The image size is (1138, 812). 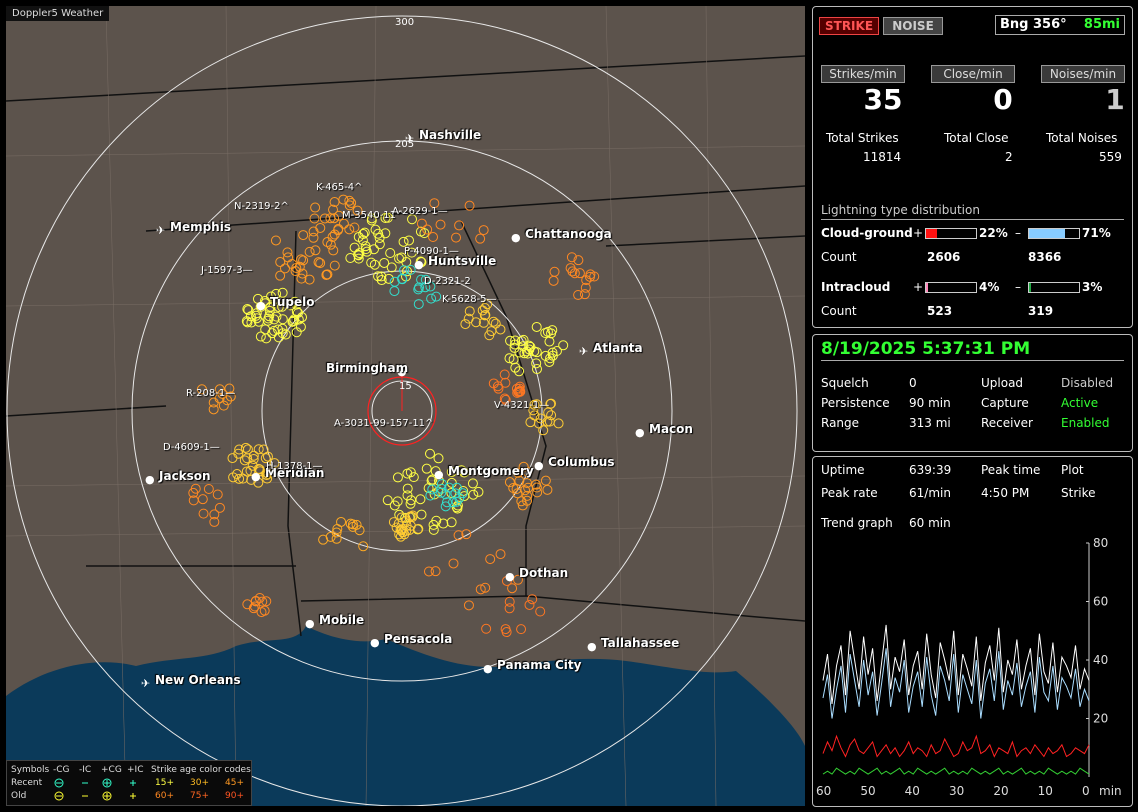 What do you see at coordinates (940, 311) in the screenshot?
I see `ic-positive-count: 523` at bounding box center [940, 311].